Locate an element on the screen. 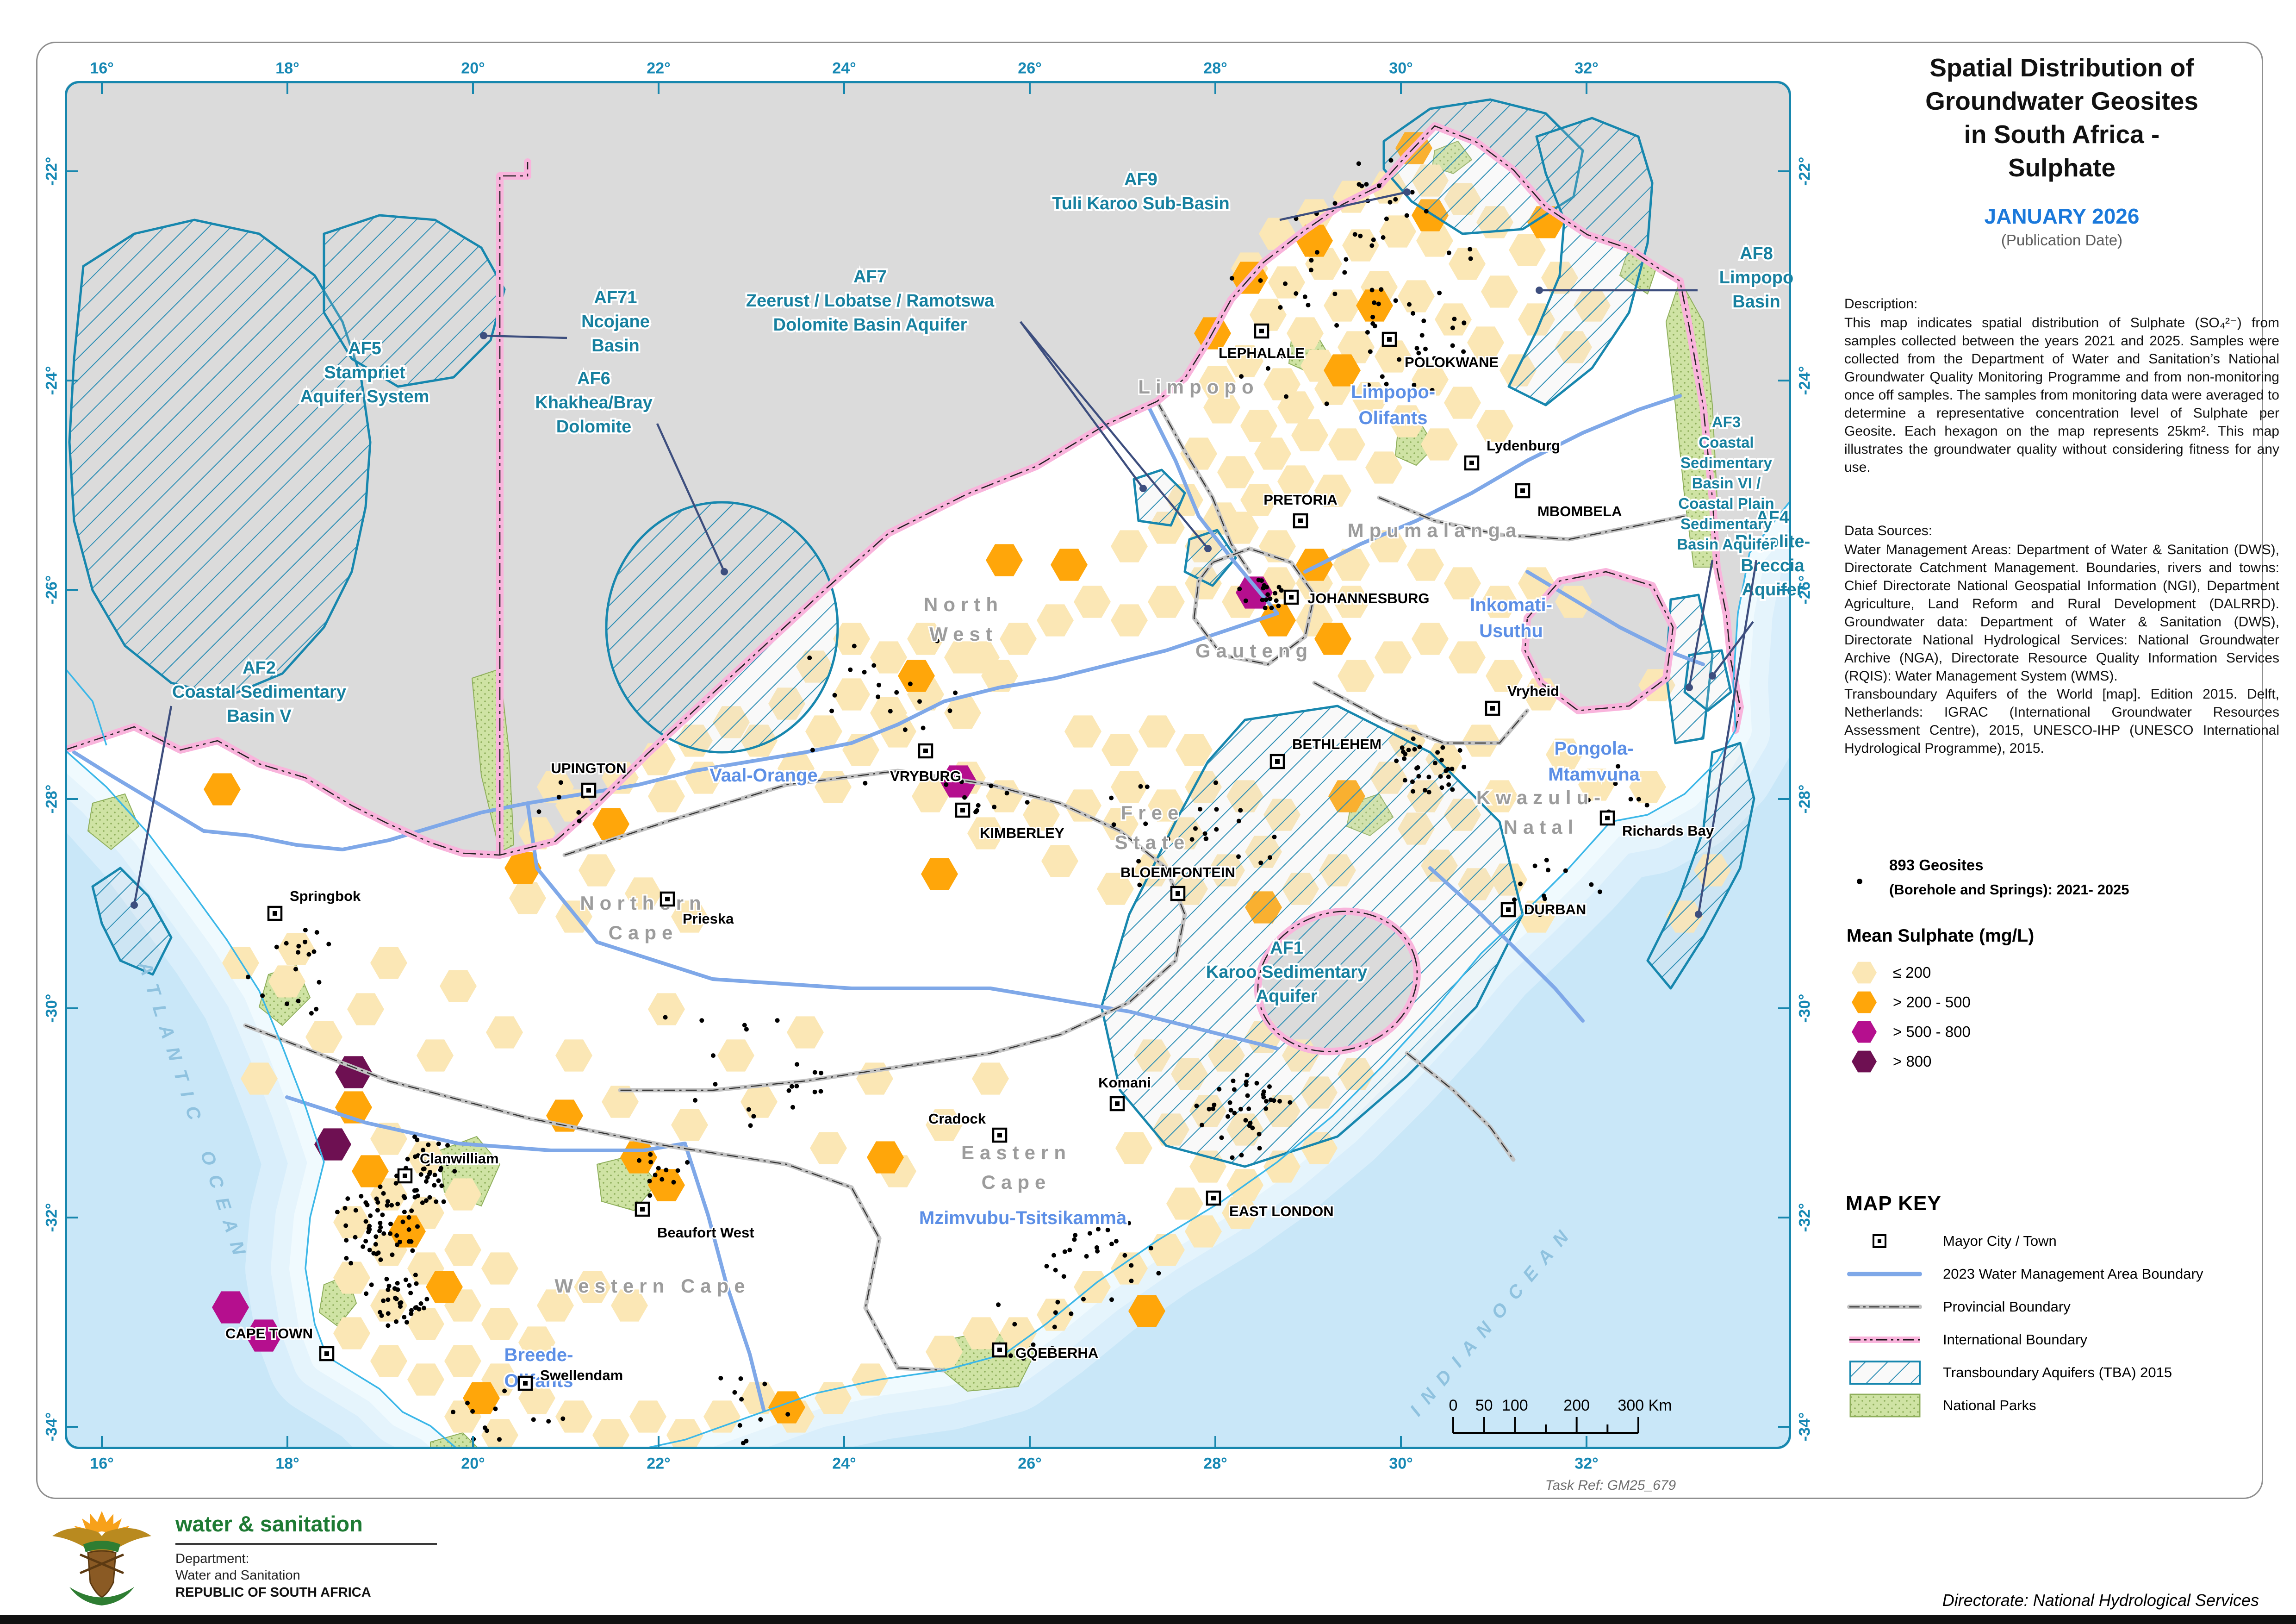 This screenshot has height=1624, width=2296. city-label: BLOEMFONTEIN is located at coordinates (1177, 872).